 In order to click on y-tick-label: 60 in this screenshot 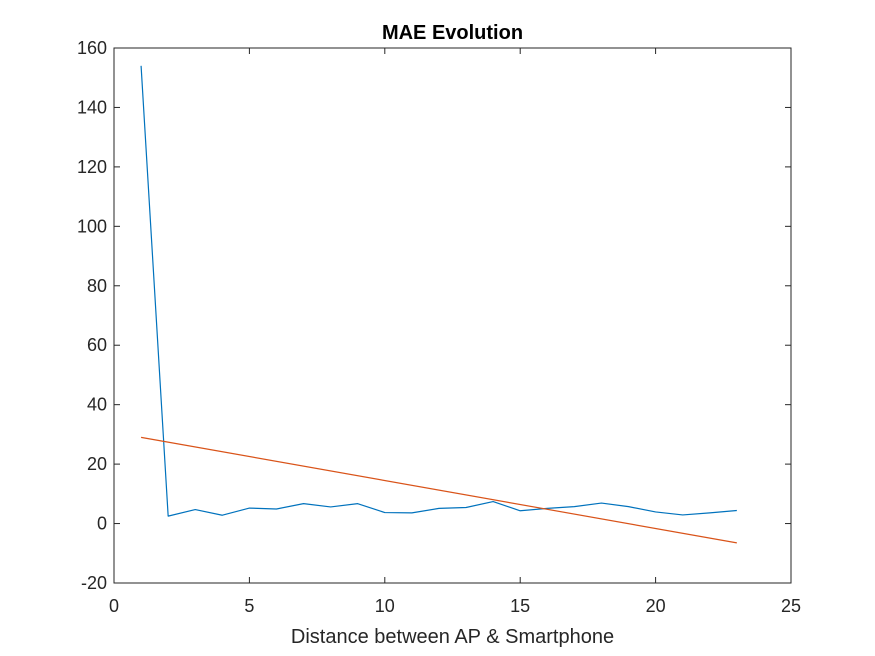, I will do `click(97, 345)`.